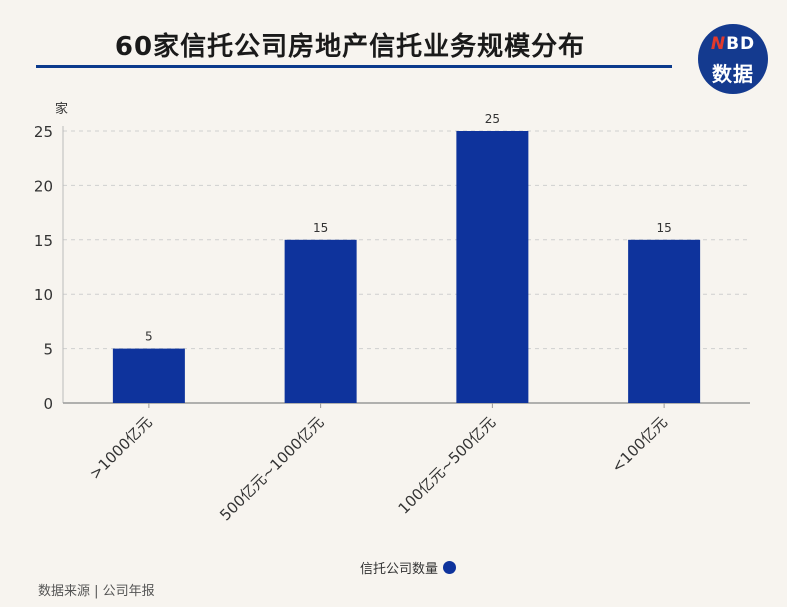 This screenshot has height=607, width=787. I want to click on legend-marker, so click(450, 567).